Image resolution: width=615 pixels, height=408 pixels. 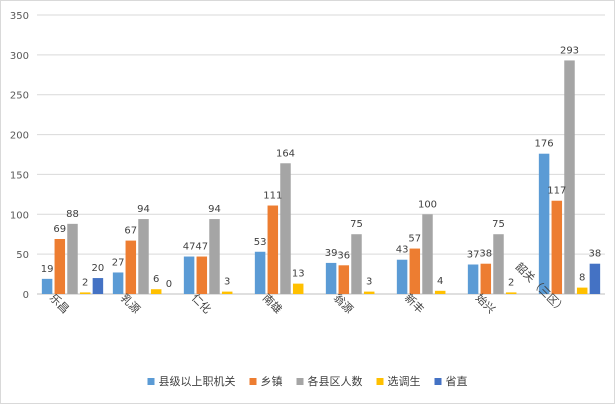 What do you see at coordinates (19, 136) in the screenshot?
I see `y-tick-label: 200` at bounding box center [19, 136].